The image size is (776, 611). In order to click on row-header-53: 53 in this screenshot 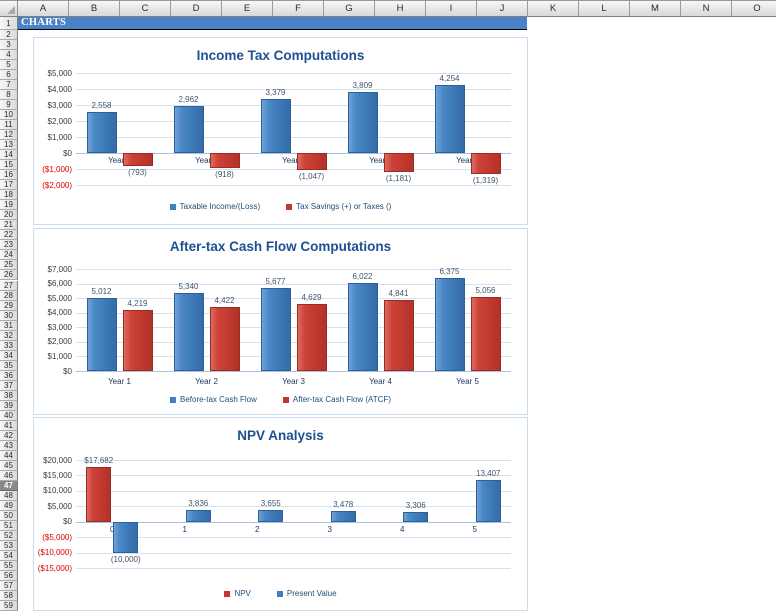, I will do `click(9, 546)`.